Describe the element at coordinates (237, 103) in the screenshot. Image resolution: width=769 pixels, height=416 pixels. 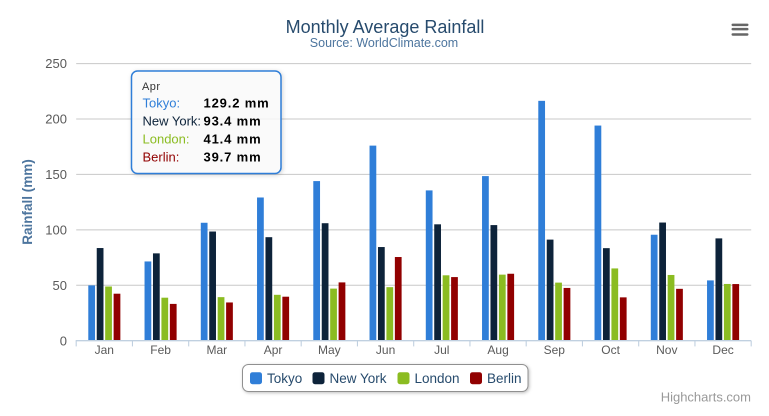
I see `svg-text: 129.2 mm` at that location.